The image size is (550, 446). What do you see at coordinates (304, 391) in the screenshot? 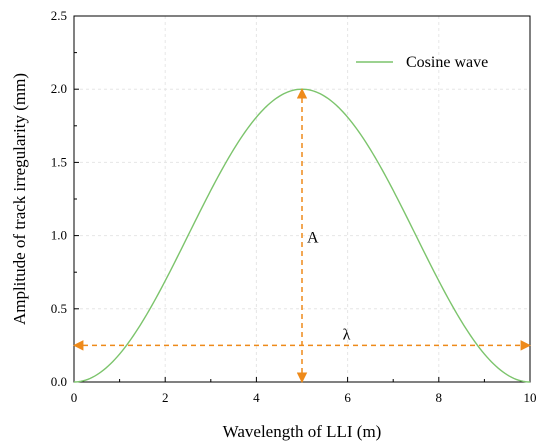
I see `x-axis: 0 2 4 6 8 10` at bounding box center [304, 391].